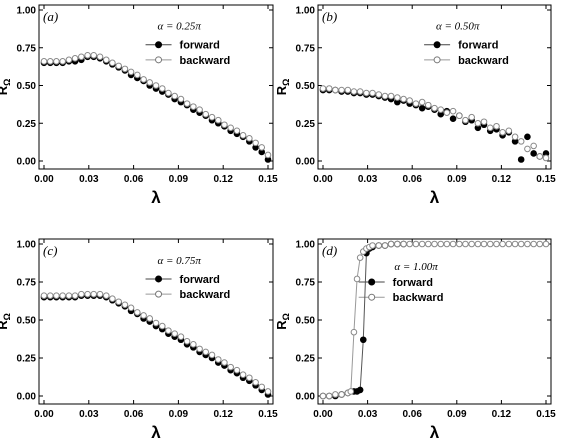  Describe the element at coordinates (44, 179) in the screenshot. I see `x-tick-label: 0.00` at that location.